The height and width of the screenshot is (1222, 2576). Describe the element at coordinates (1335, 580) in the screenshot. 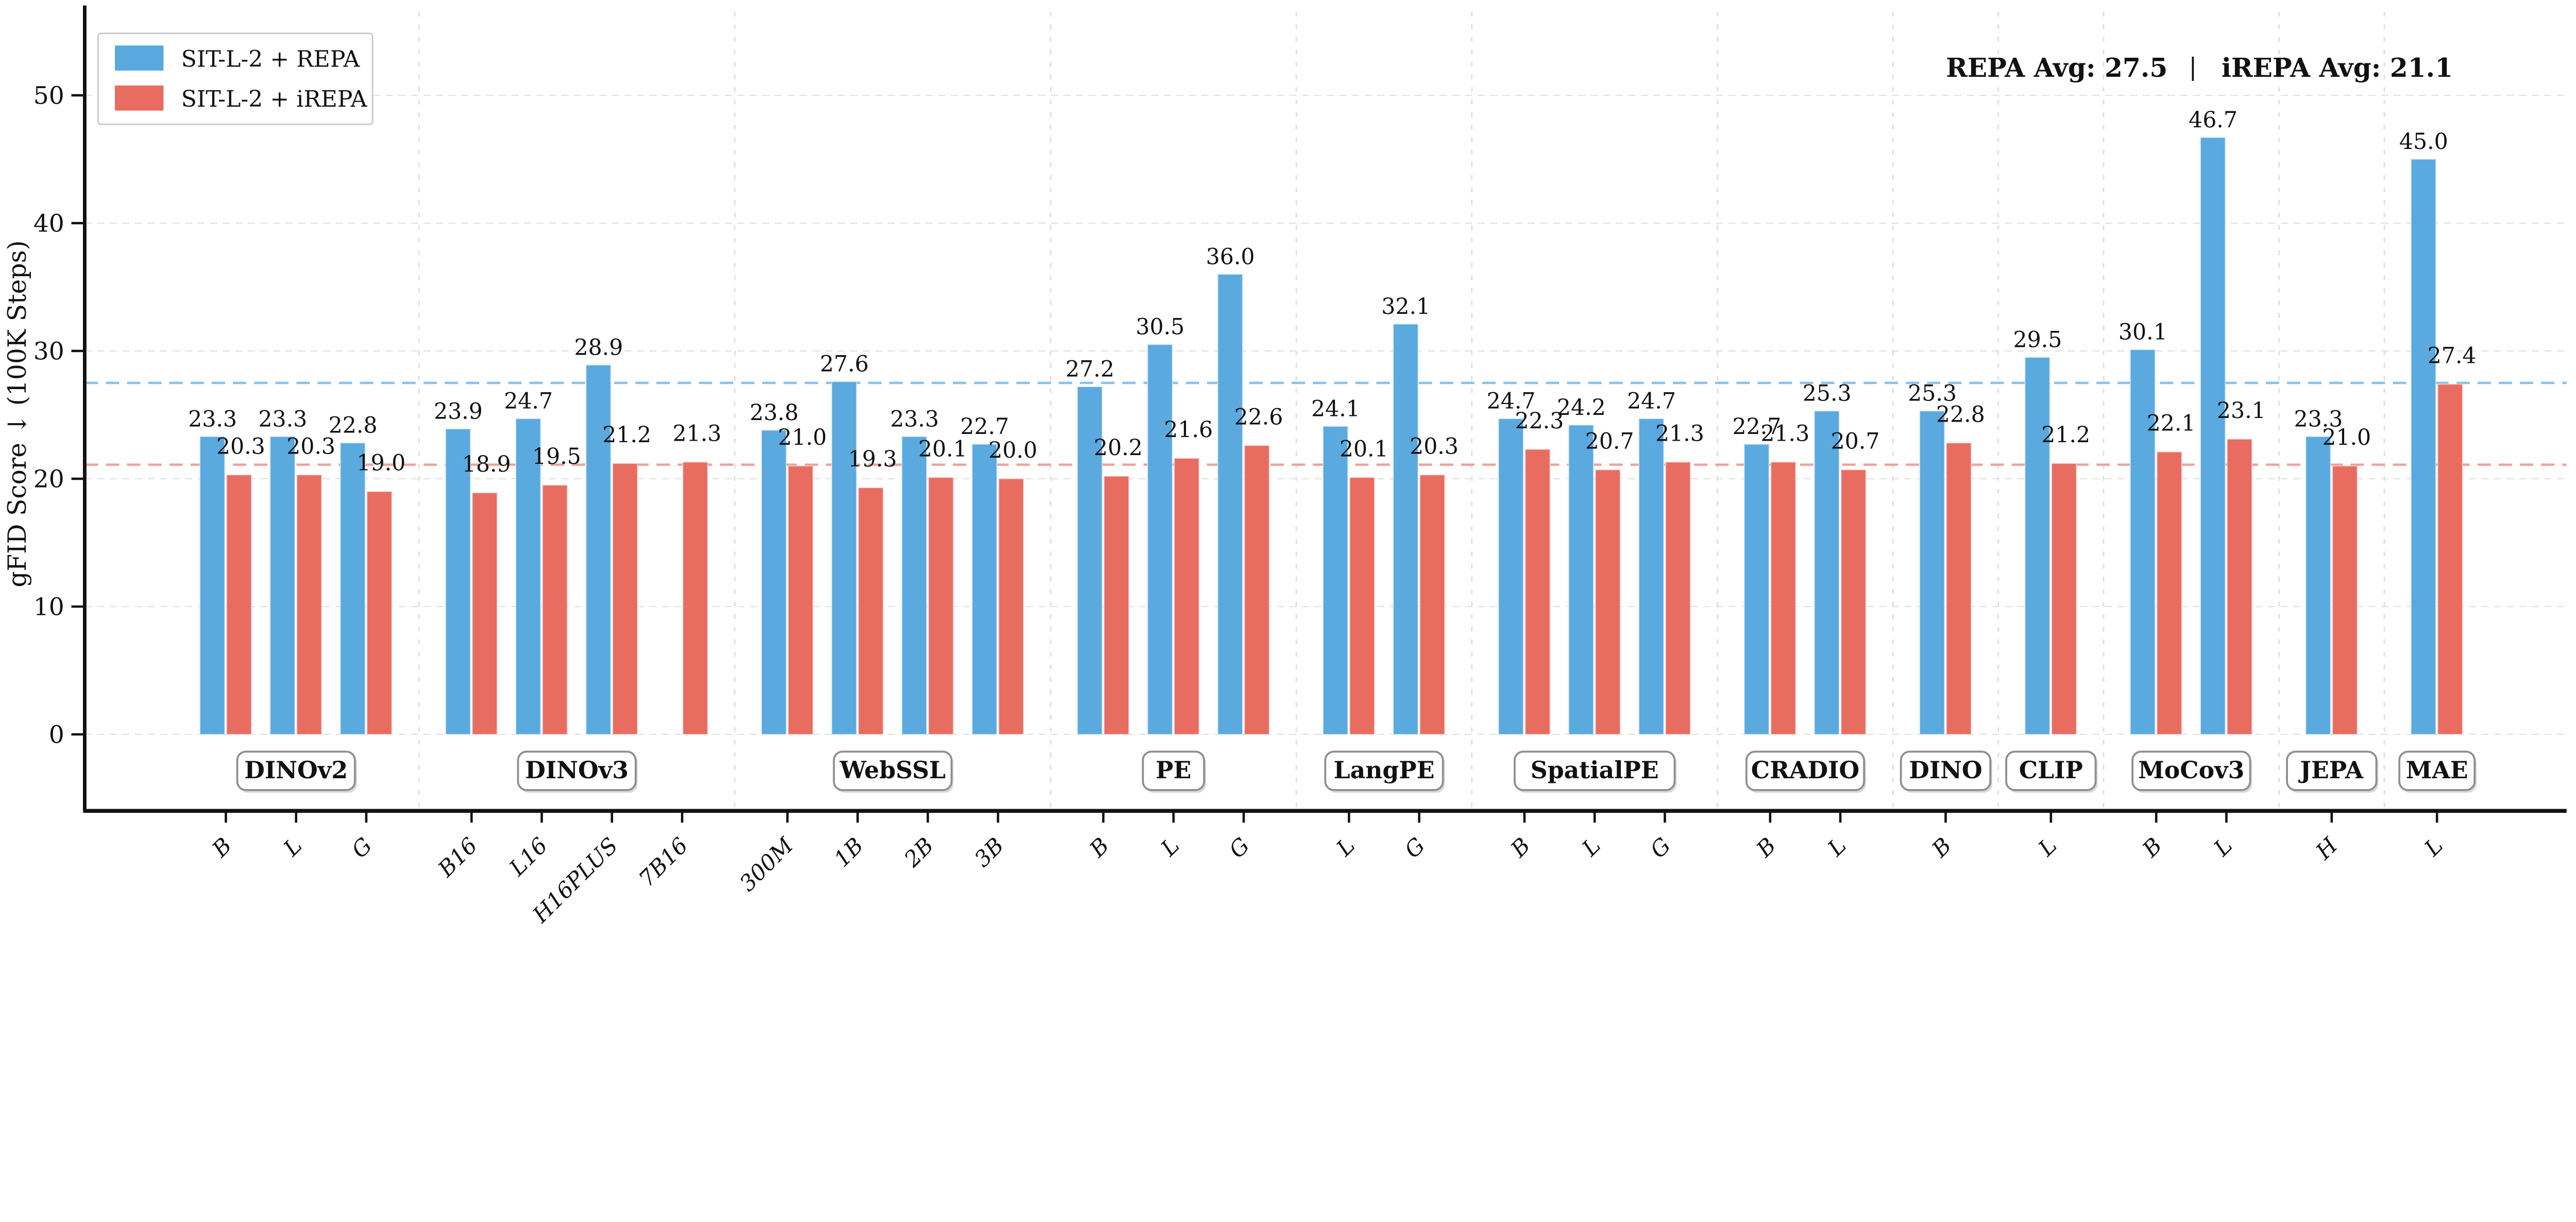

I see `bar-repa-LangPE-L` at that location.